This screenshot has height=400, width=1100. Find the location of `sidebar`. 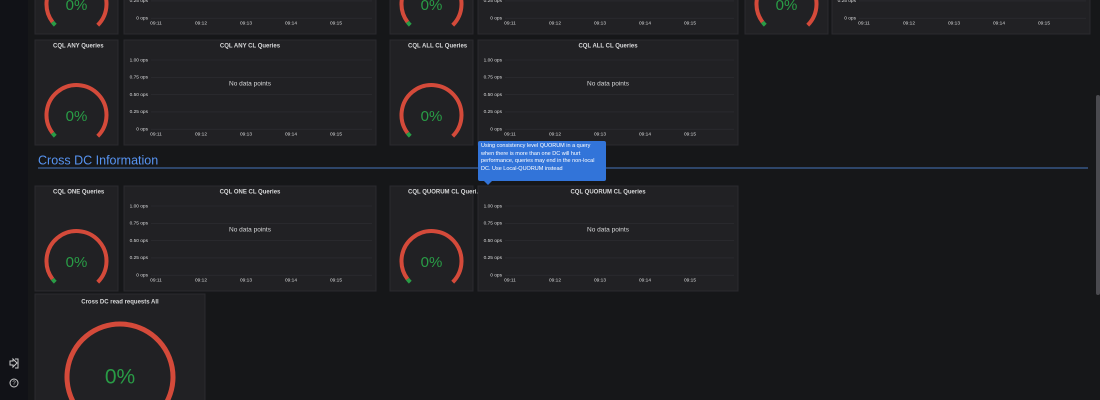

sidebar is located at coordinates (14, 200).